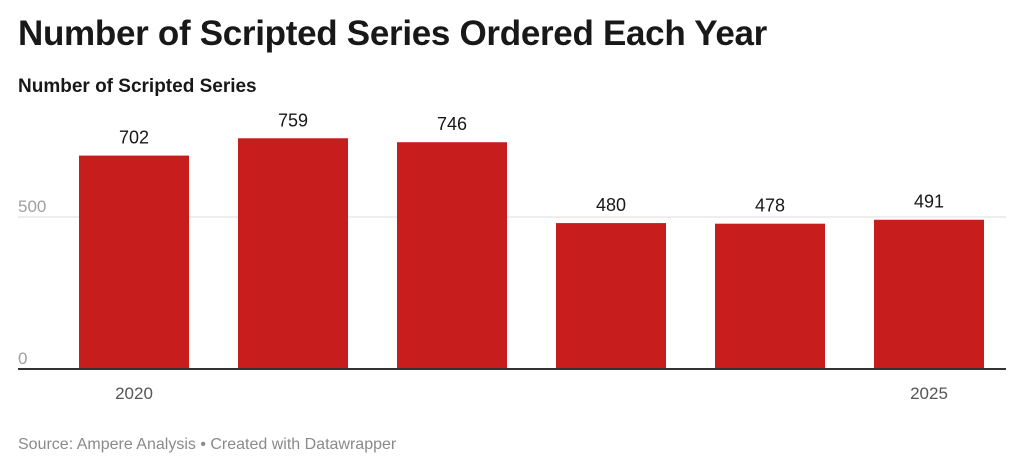 This screenshot has height=474, width=1024. I want to click on bar-value-label: 746, so click(452, 124).